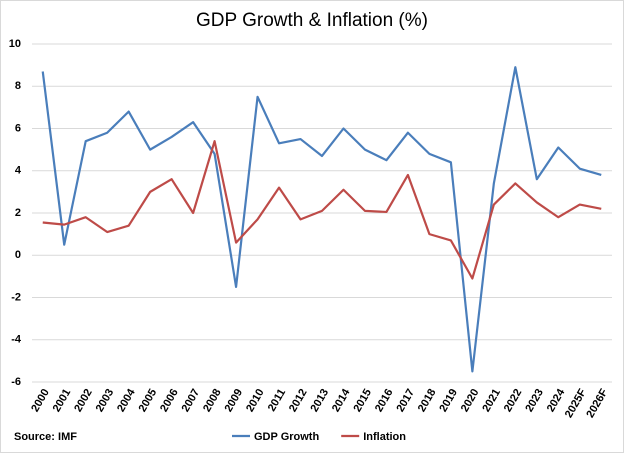 The height and width of the screenshot is (453, 624). Describe the element at coordinates (286, 437) in the screenshot. I see `legend-label: GDP Growth` at that location.